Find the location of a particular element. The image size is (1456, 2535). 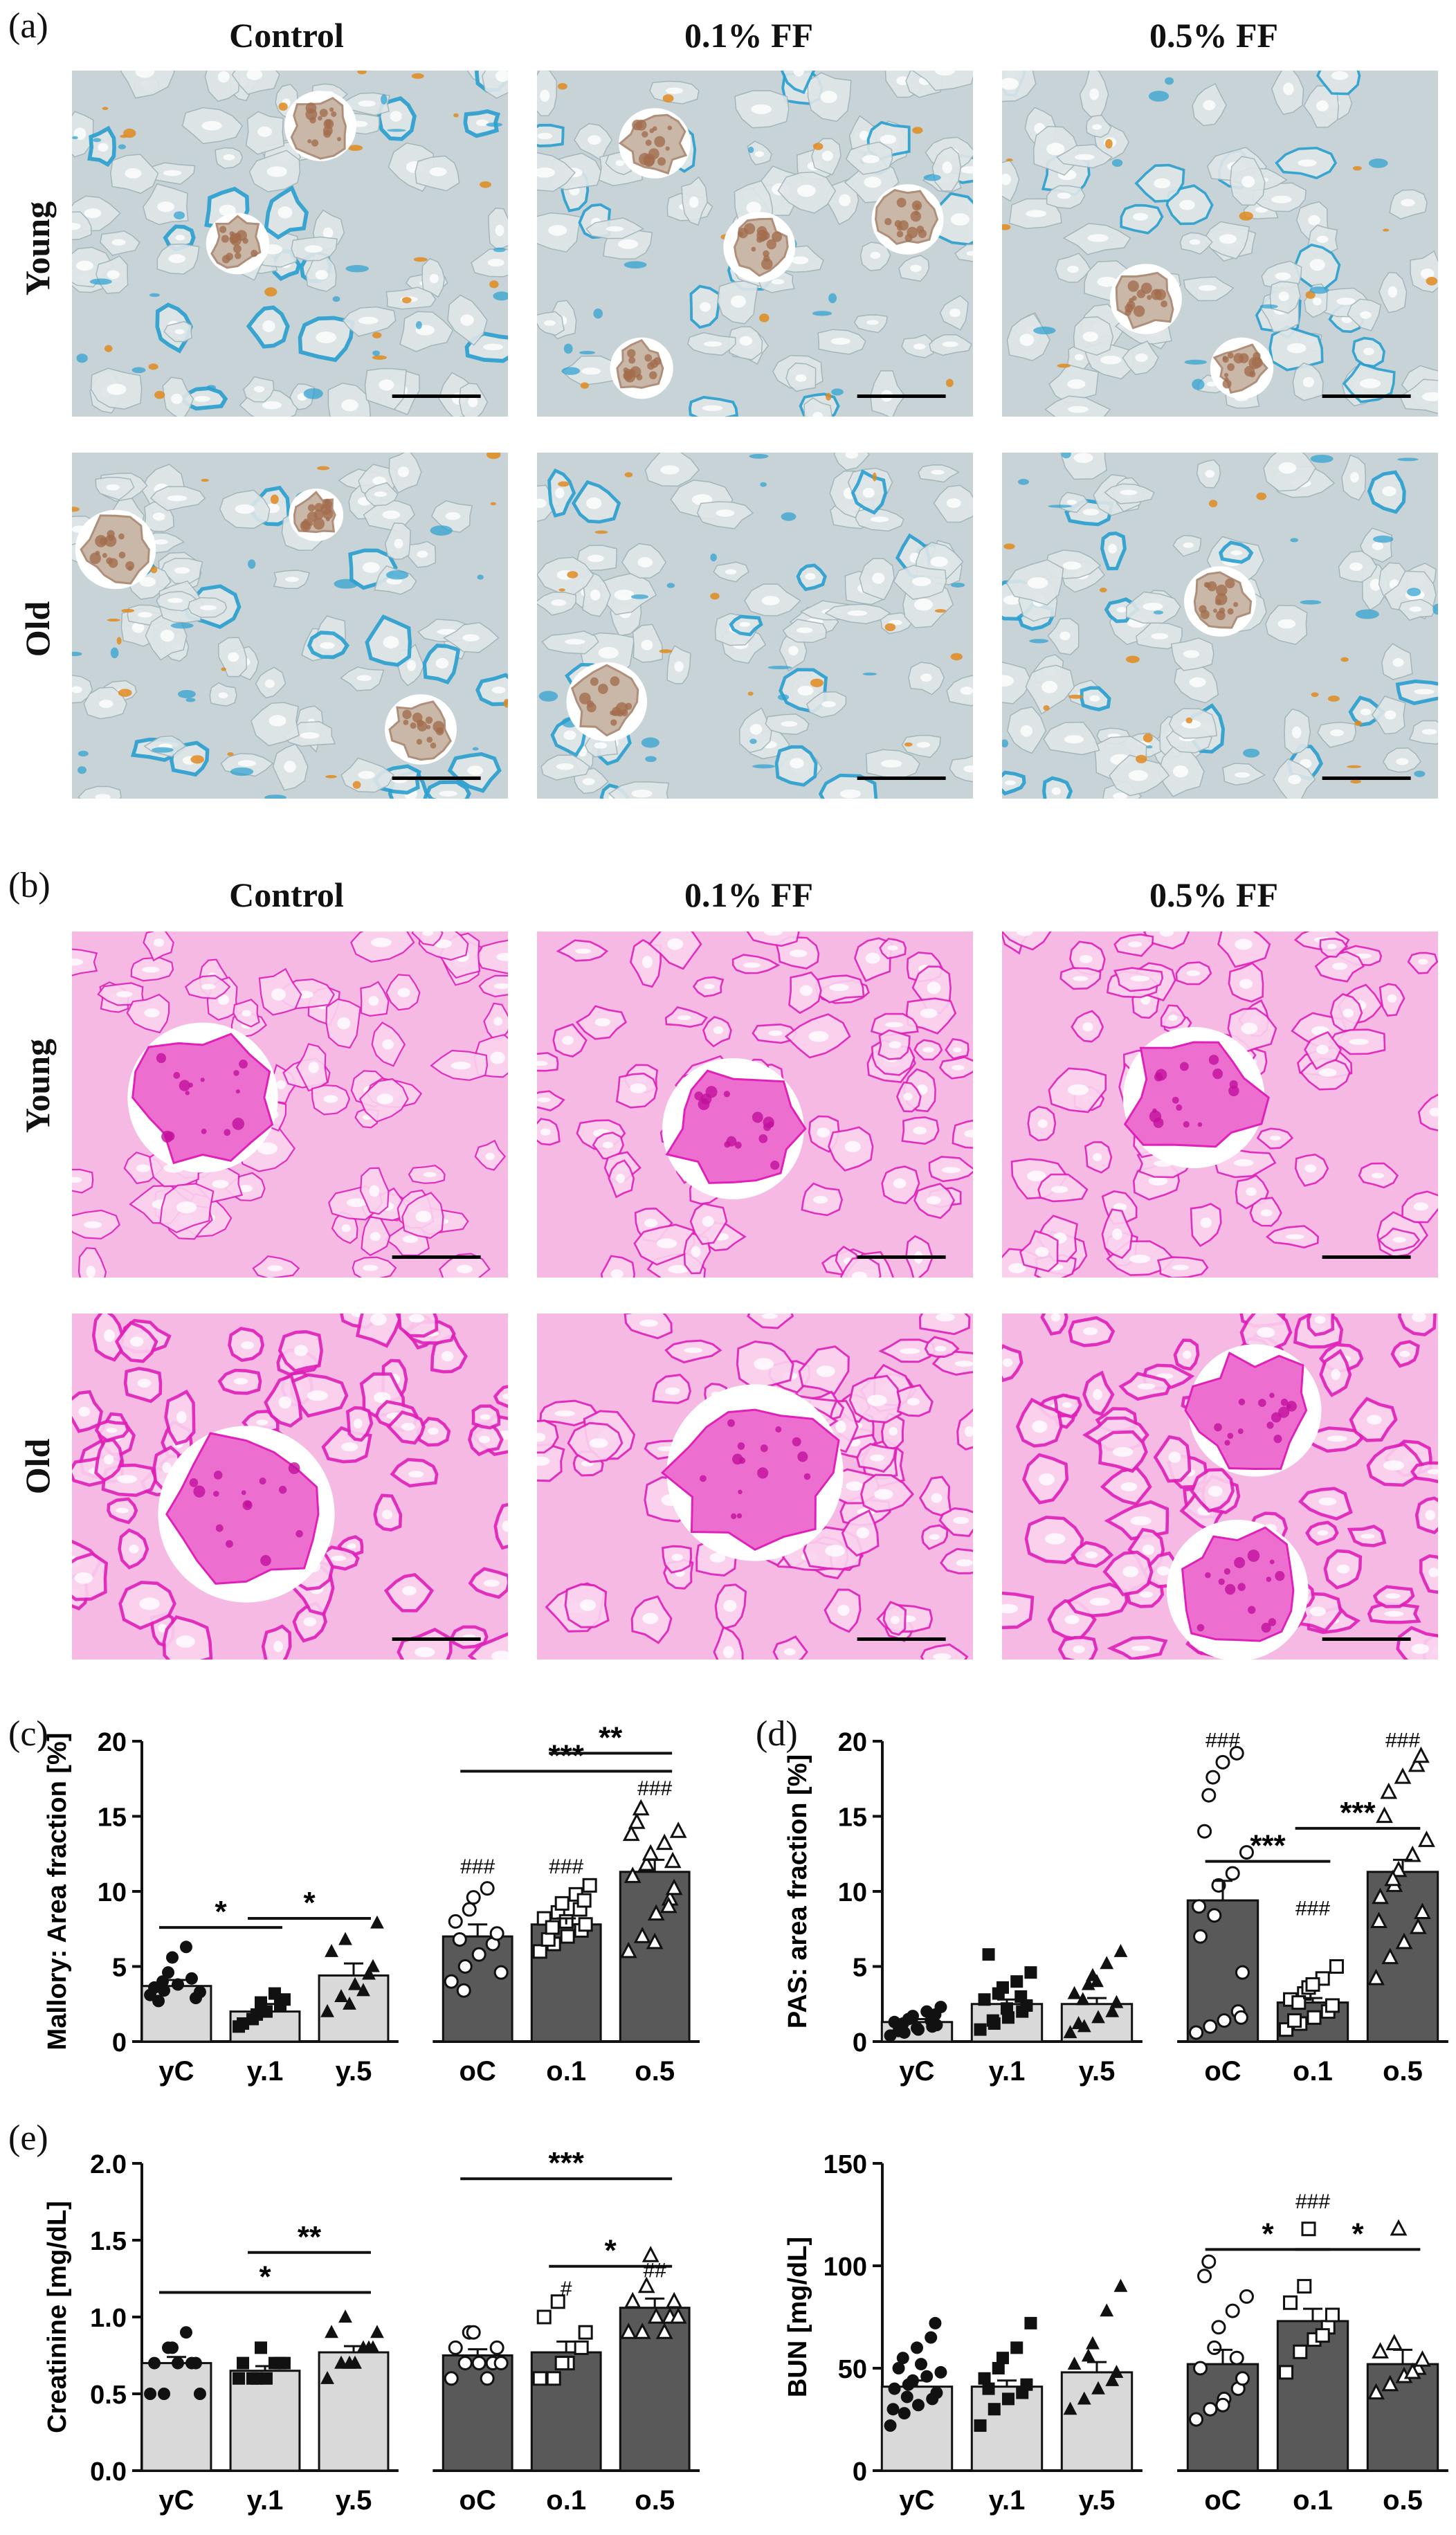

panel-e-label: (e) is located at coordinates (28, 2138).